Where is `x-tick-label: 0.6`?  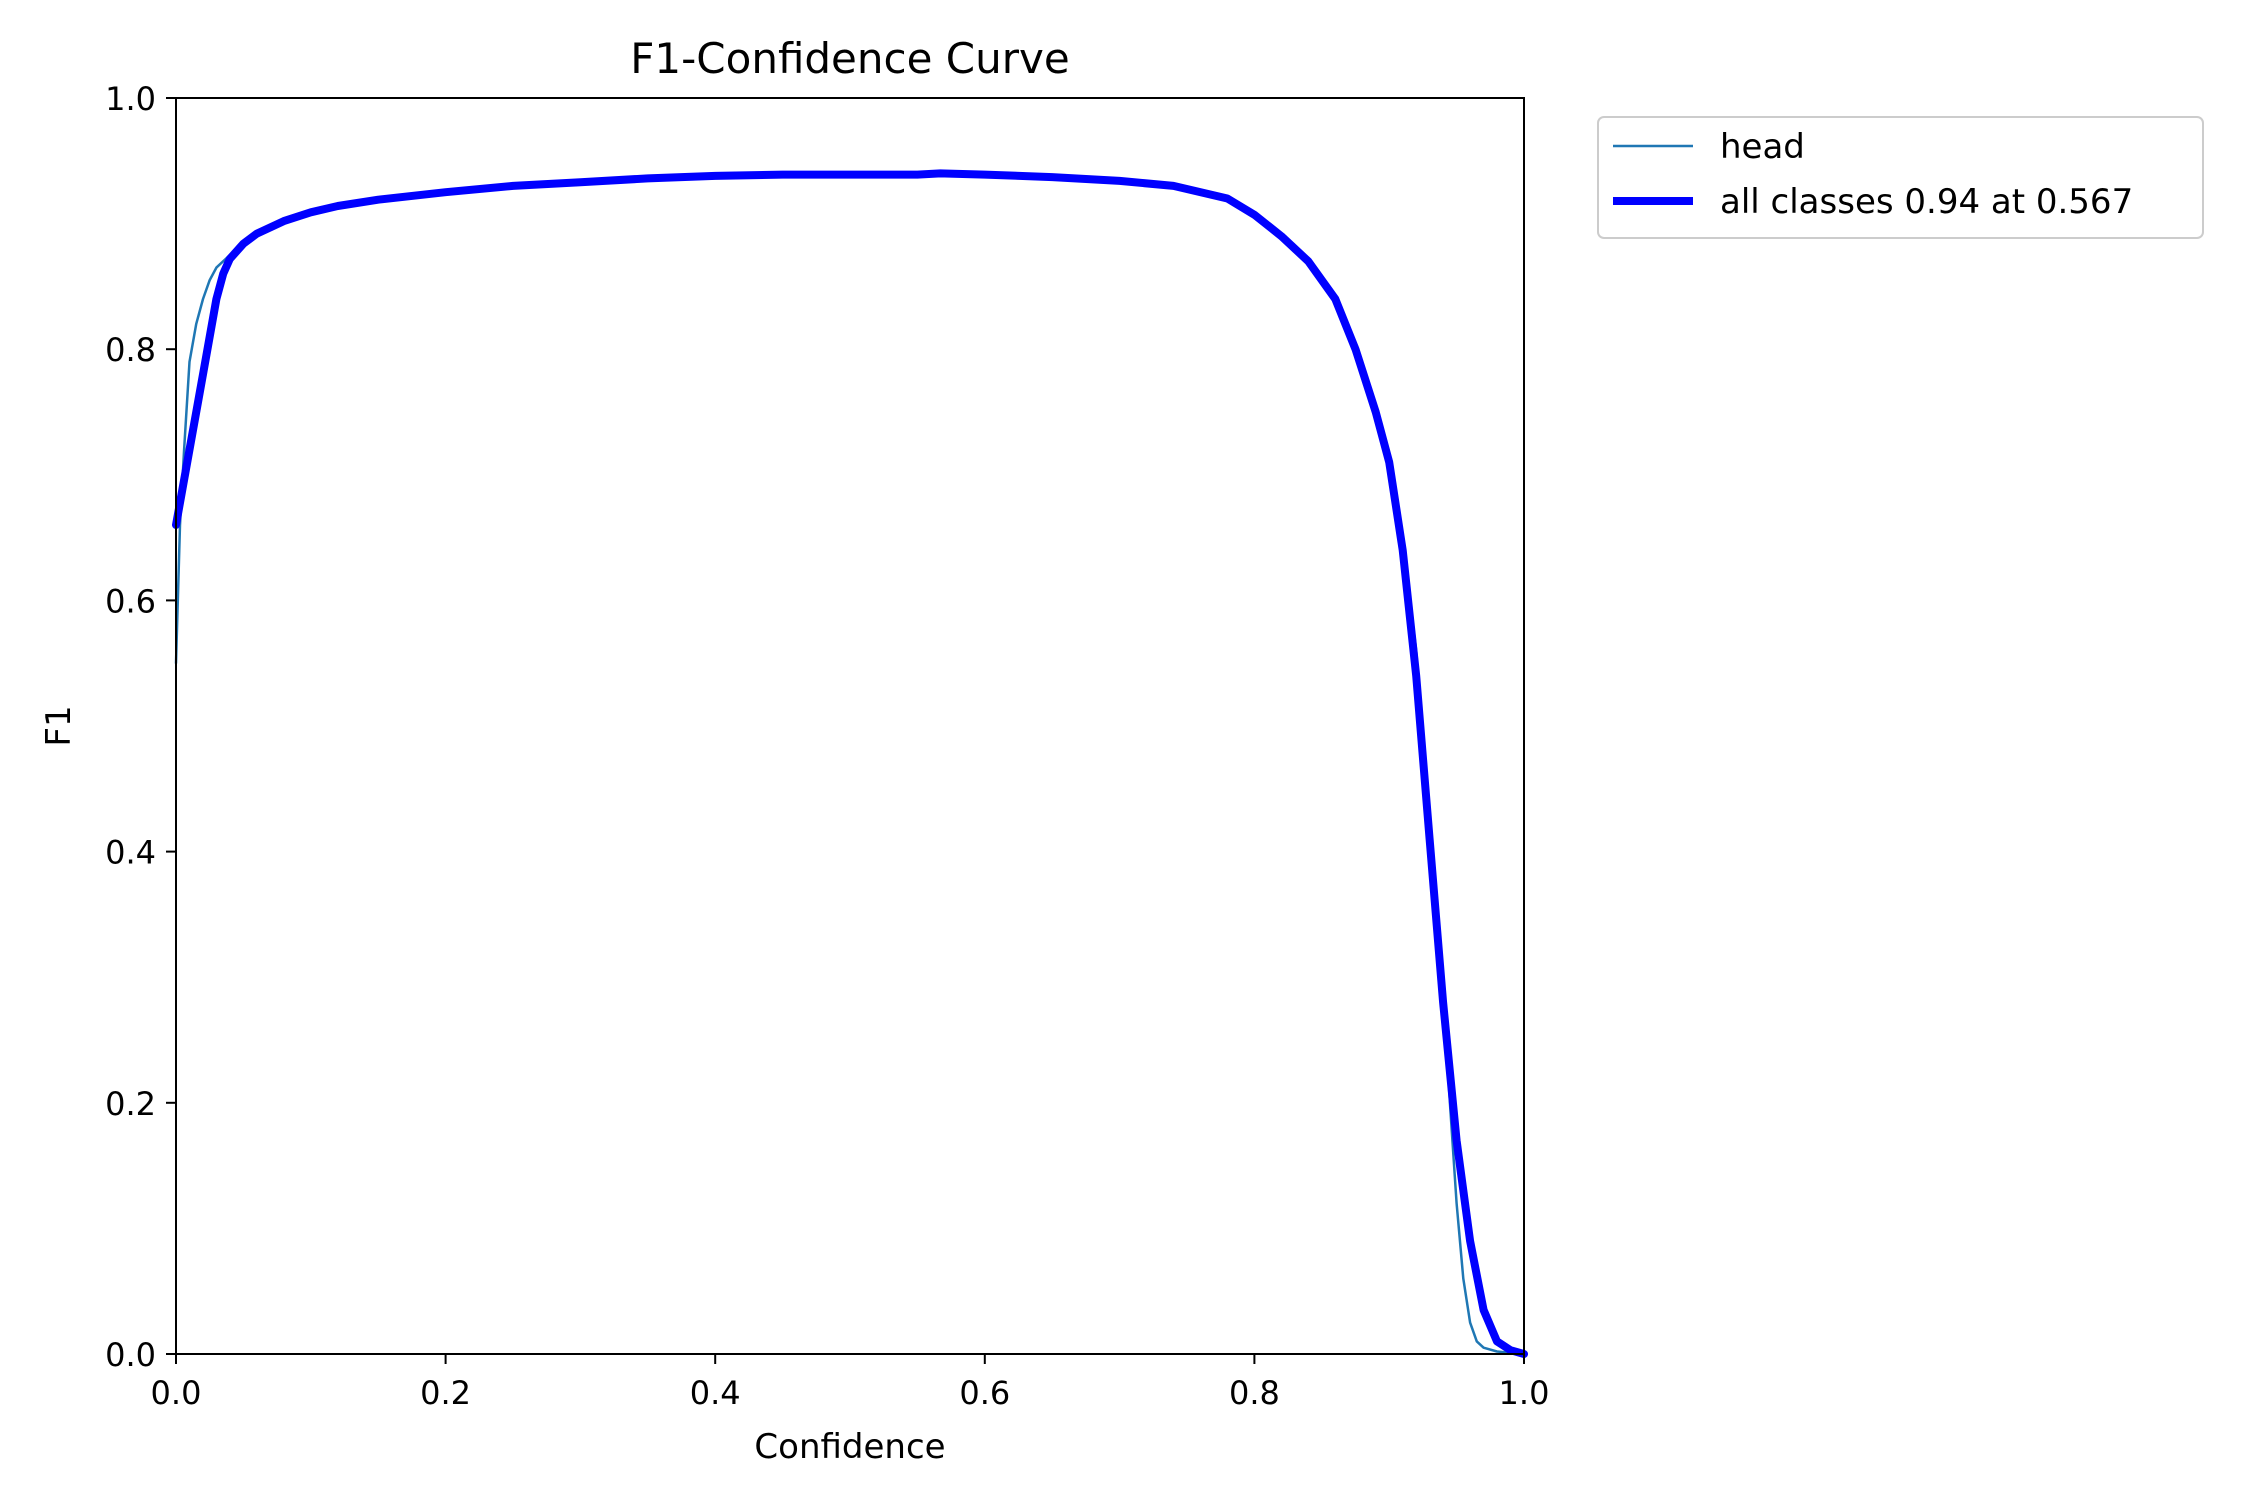 x-tick-label: 0.6 is located at coordinates (984, 1393).